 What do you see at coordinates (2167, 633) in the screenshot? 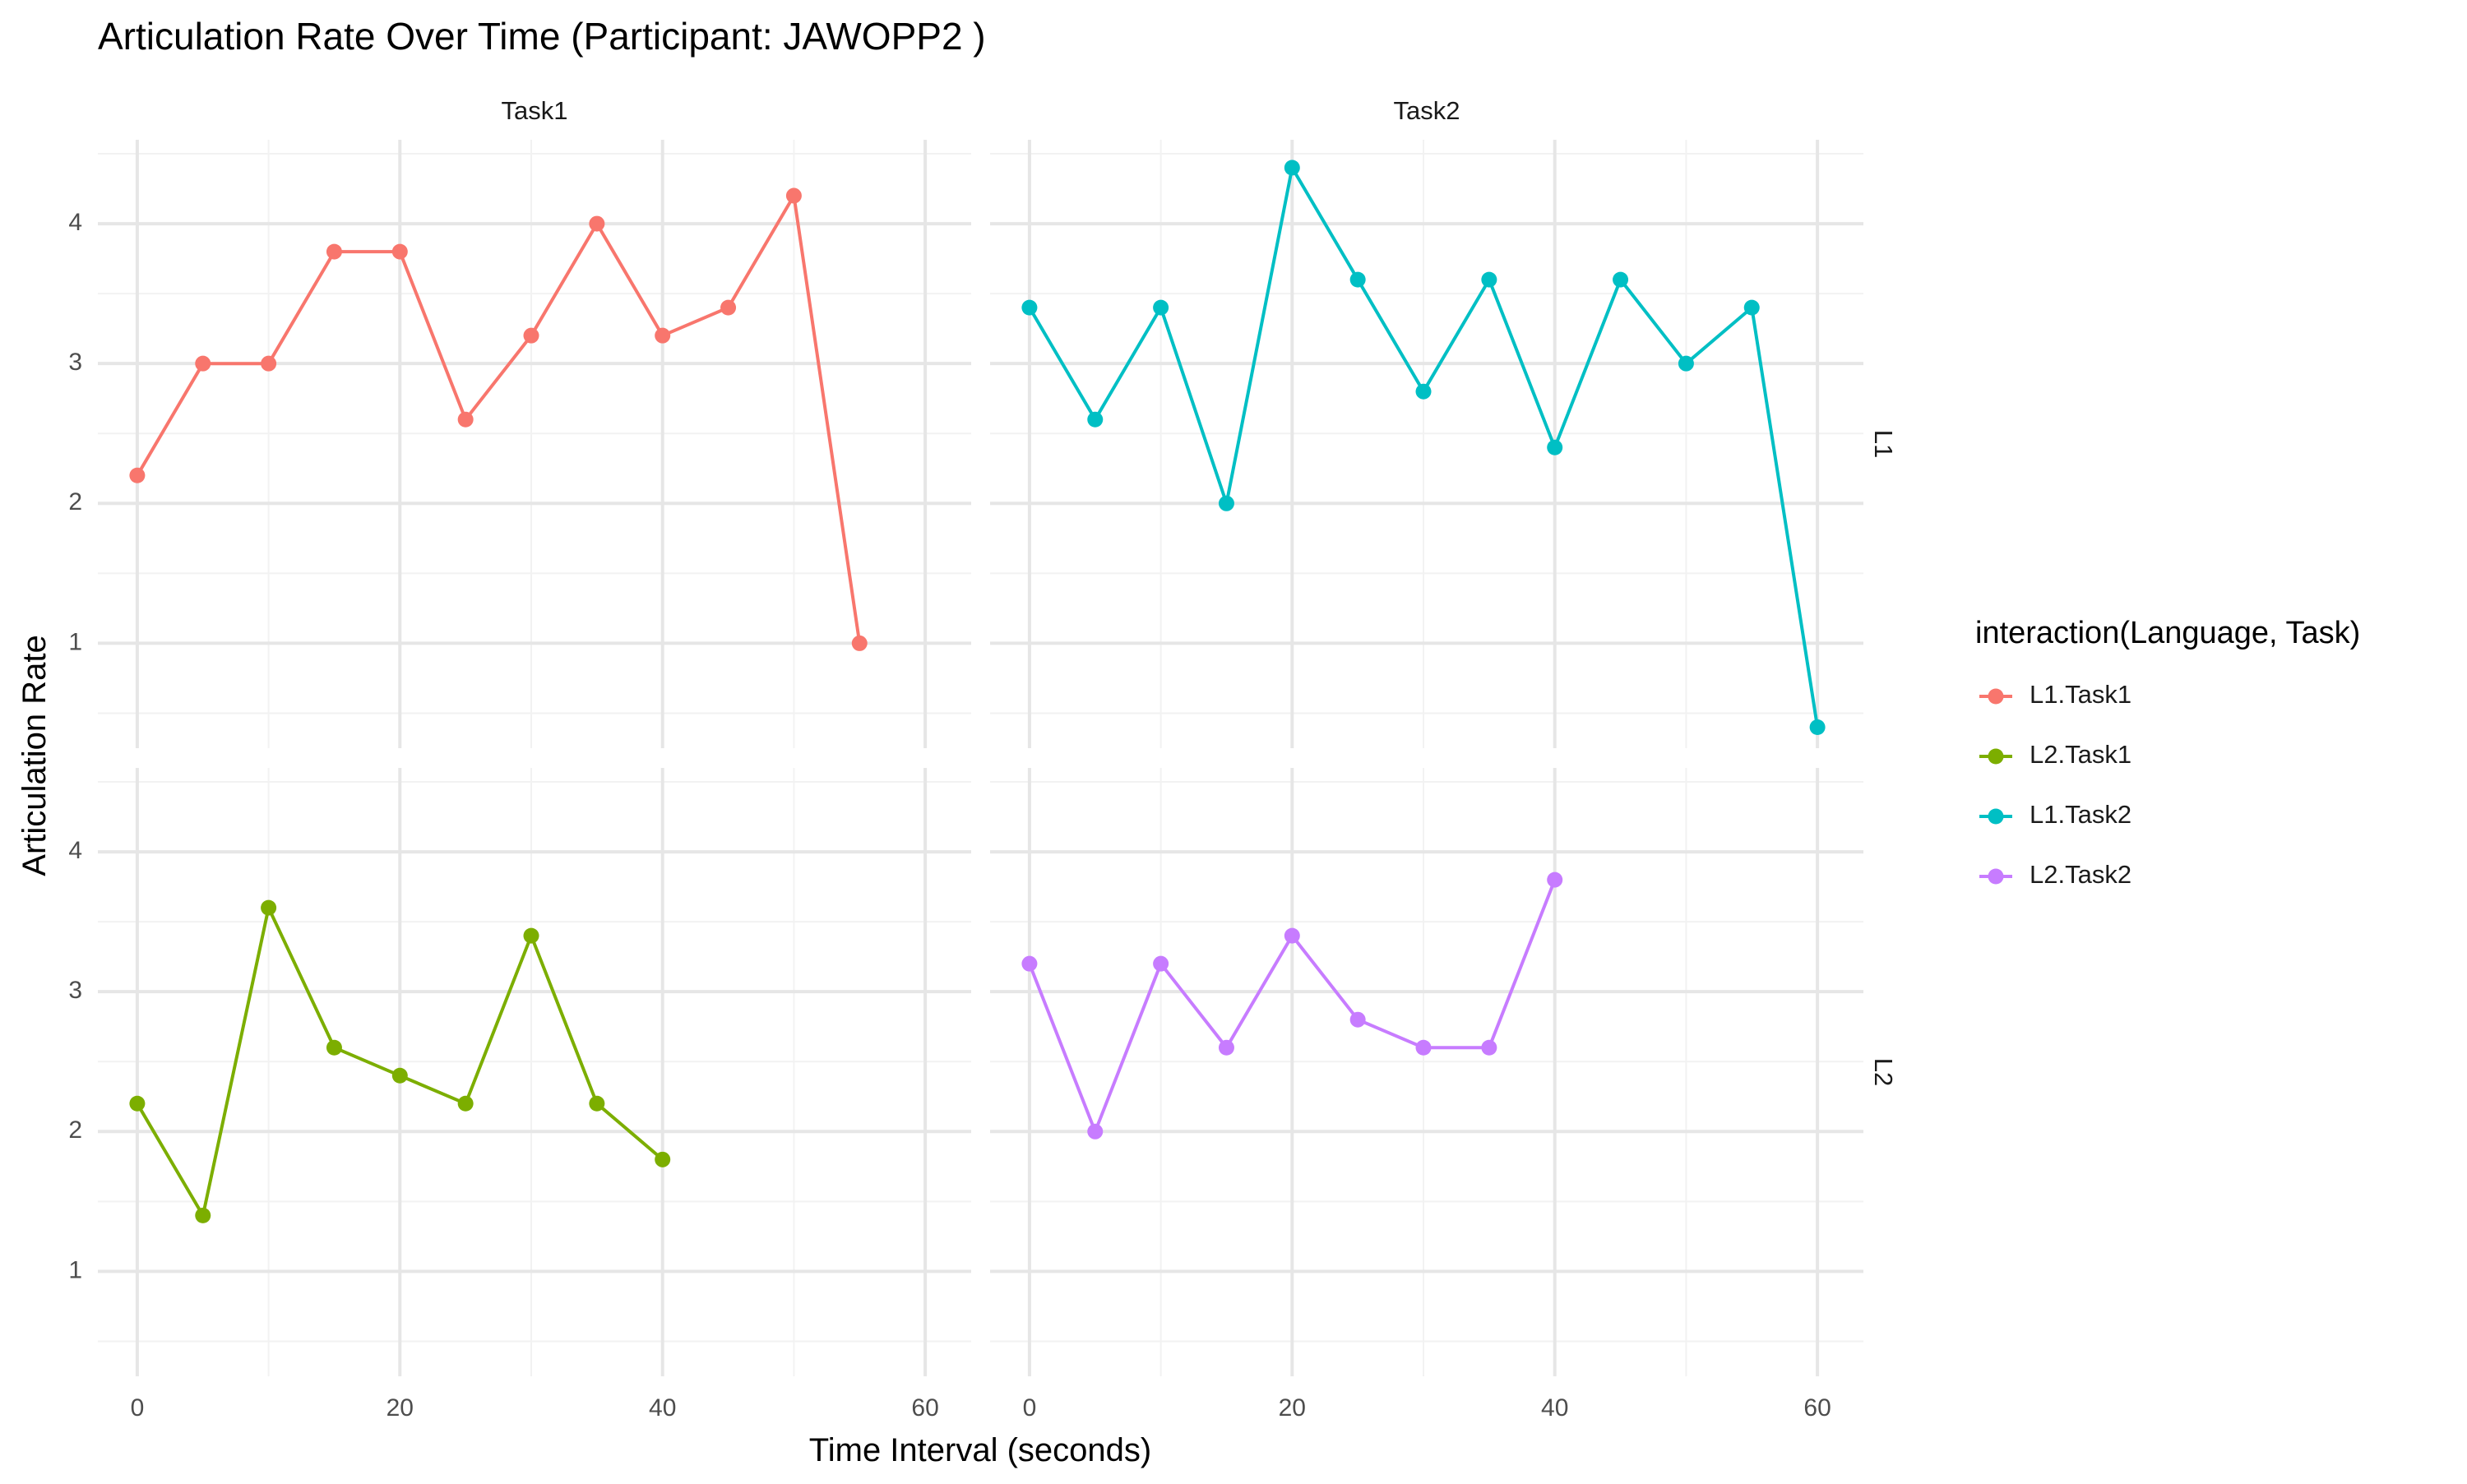
I see `legend-title: interaction(Language, Task)` at bounding box center [2167, 633].